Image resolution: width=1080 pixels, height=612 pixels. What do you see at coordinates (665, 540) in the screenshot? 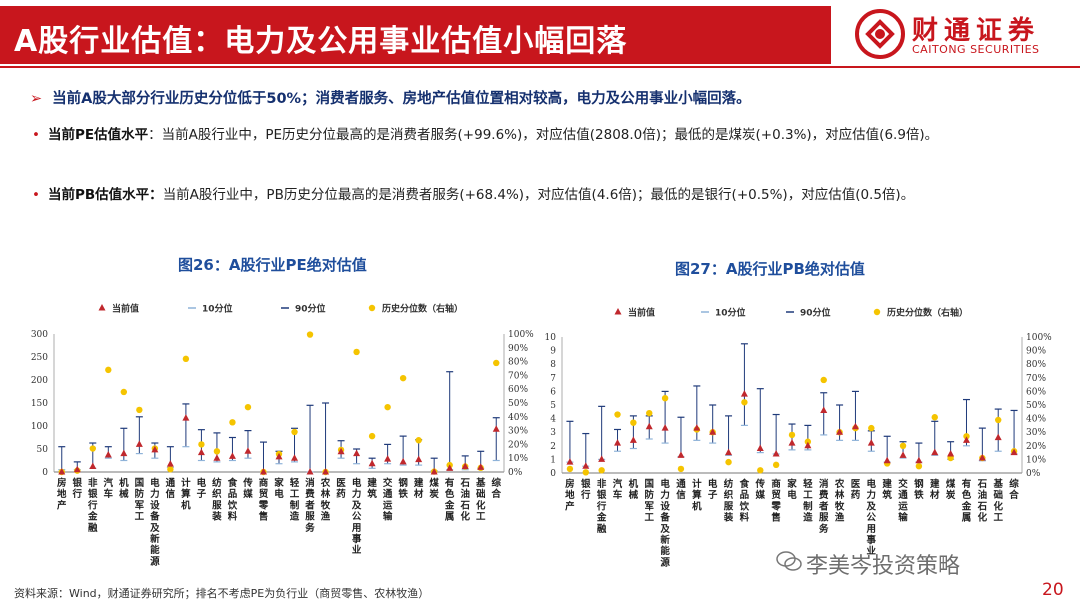
I see `category-char: 新` at bounding box center [665, 540].